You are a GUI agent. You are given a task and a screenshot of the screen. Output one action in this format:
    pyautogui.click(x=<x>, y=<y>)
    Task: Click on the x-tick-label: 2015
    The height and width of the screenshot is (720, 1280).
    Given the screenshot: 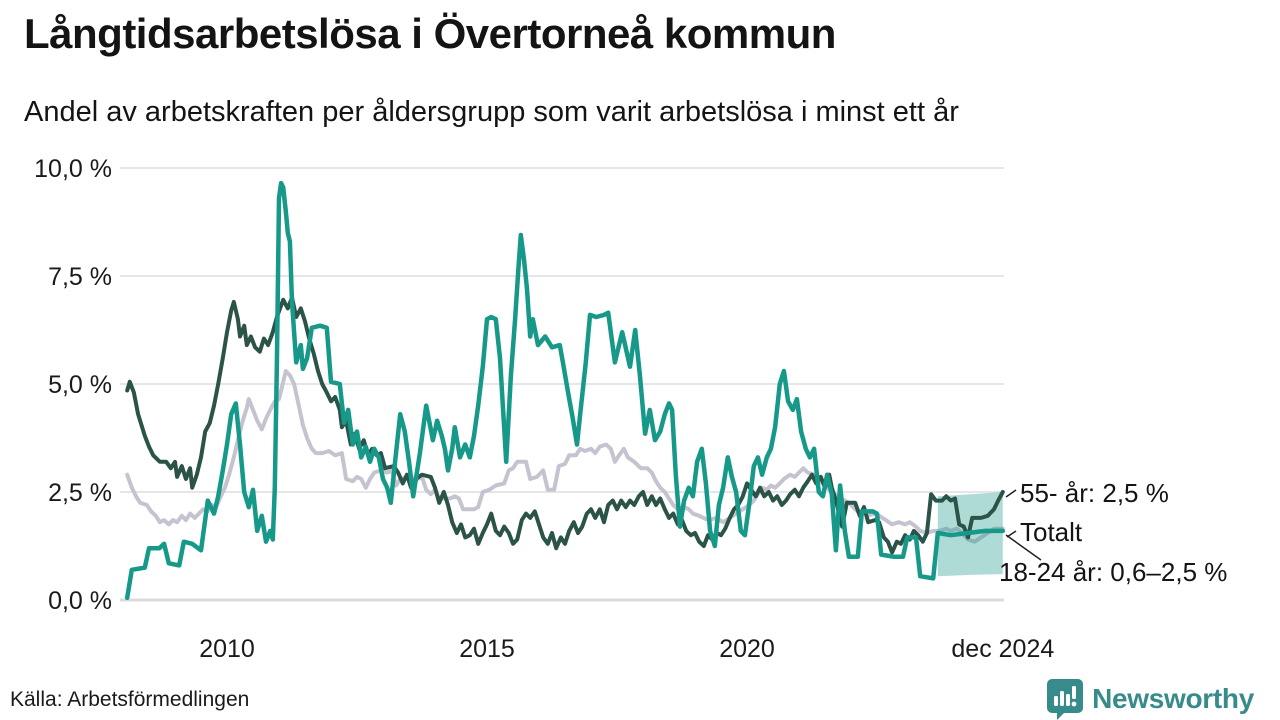 What is the action you would take?
    pyautogui.click(x=487, y=649)
    